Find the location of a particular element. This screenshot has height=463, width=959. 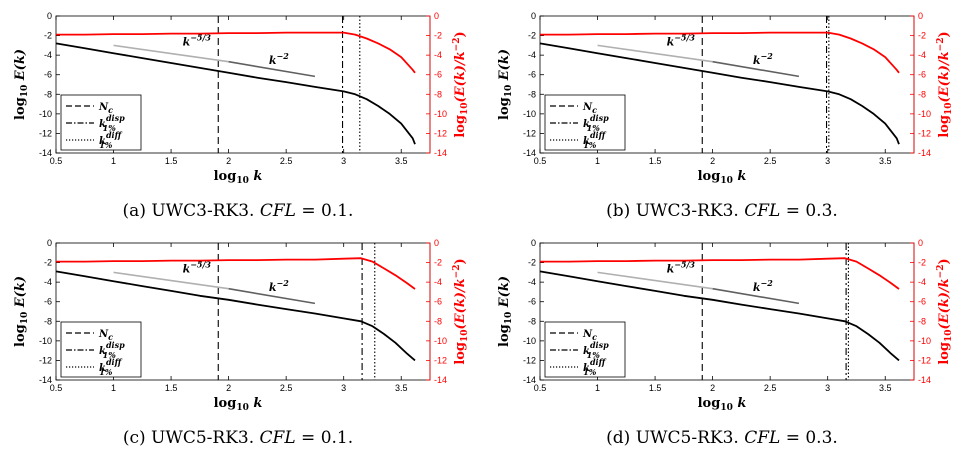

annotation-k2-base: k is located at coordinates (757, 287).